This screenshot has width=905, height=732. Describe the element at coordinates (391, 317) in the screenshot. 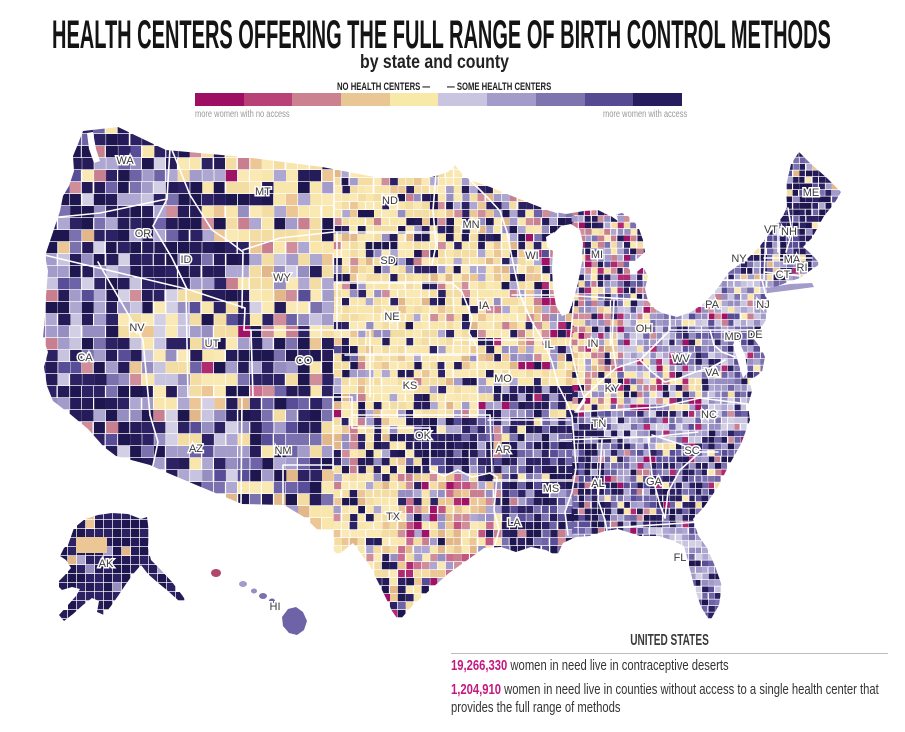

I see `svg-text: NE` at that location.